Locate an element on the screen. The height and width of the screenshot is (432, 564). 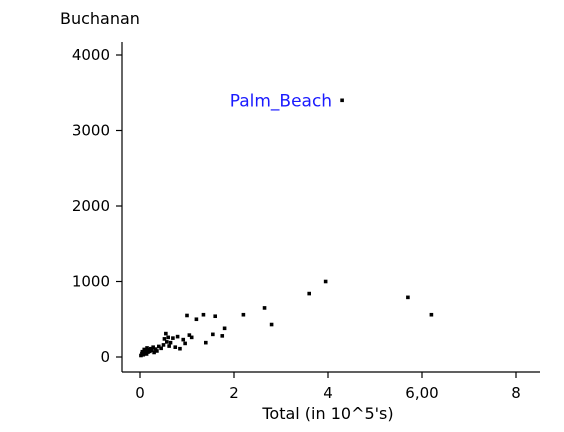
x-axis-title: Total (in 10^5's) is located at coordinates (327, 413).